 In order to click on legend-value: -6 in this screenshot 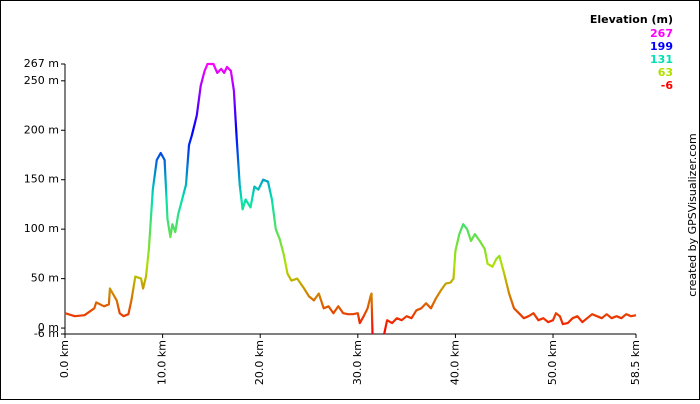, I will do `click(667, 85)`.